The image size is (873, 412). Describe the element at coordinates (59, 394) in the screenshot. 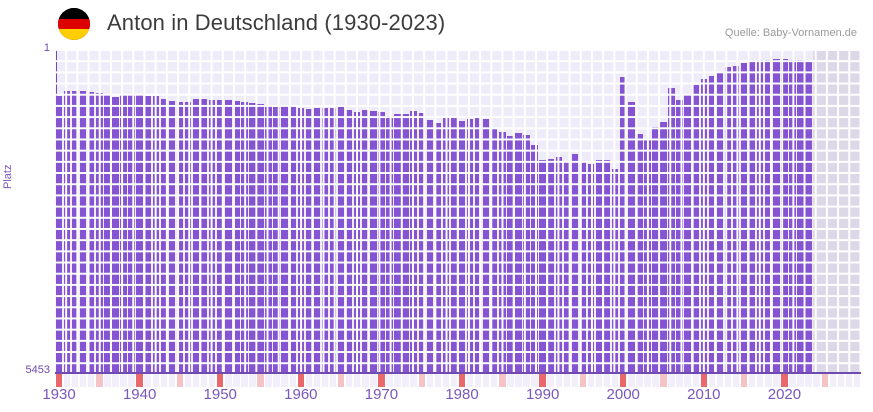

I see `x-axis-label-1930: 1930` at that location.